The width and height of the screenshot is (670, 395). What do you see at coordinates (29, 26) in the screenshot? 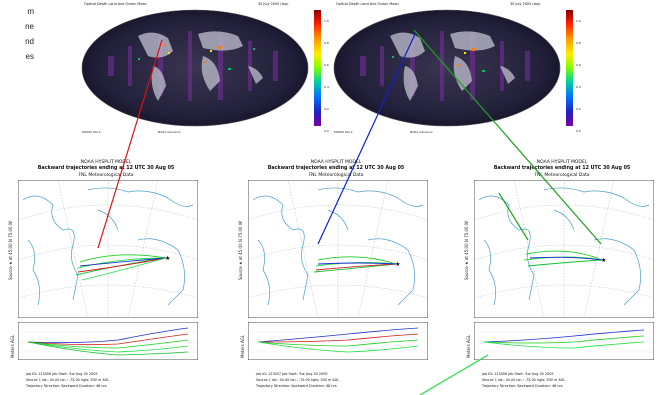
I see `side-text-line: ne` at bounding box center [29, 26].